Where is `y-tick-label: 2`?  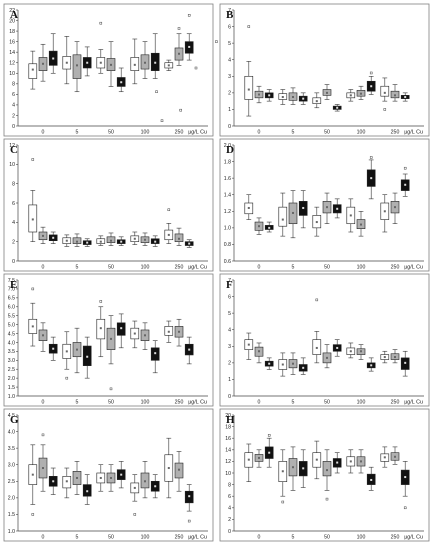 y-tick-label: 2 is located at coordinates (13, 242).